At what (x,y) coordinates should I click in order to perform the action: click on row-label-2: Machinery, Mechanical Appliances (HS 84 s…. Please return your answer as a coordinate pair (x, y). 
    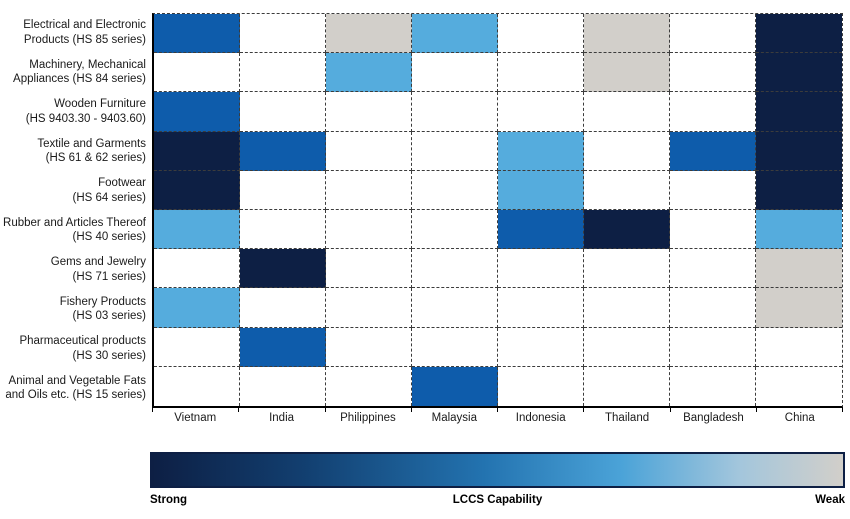
    Looking at the image, I should click on (79, 72).